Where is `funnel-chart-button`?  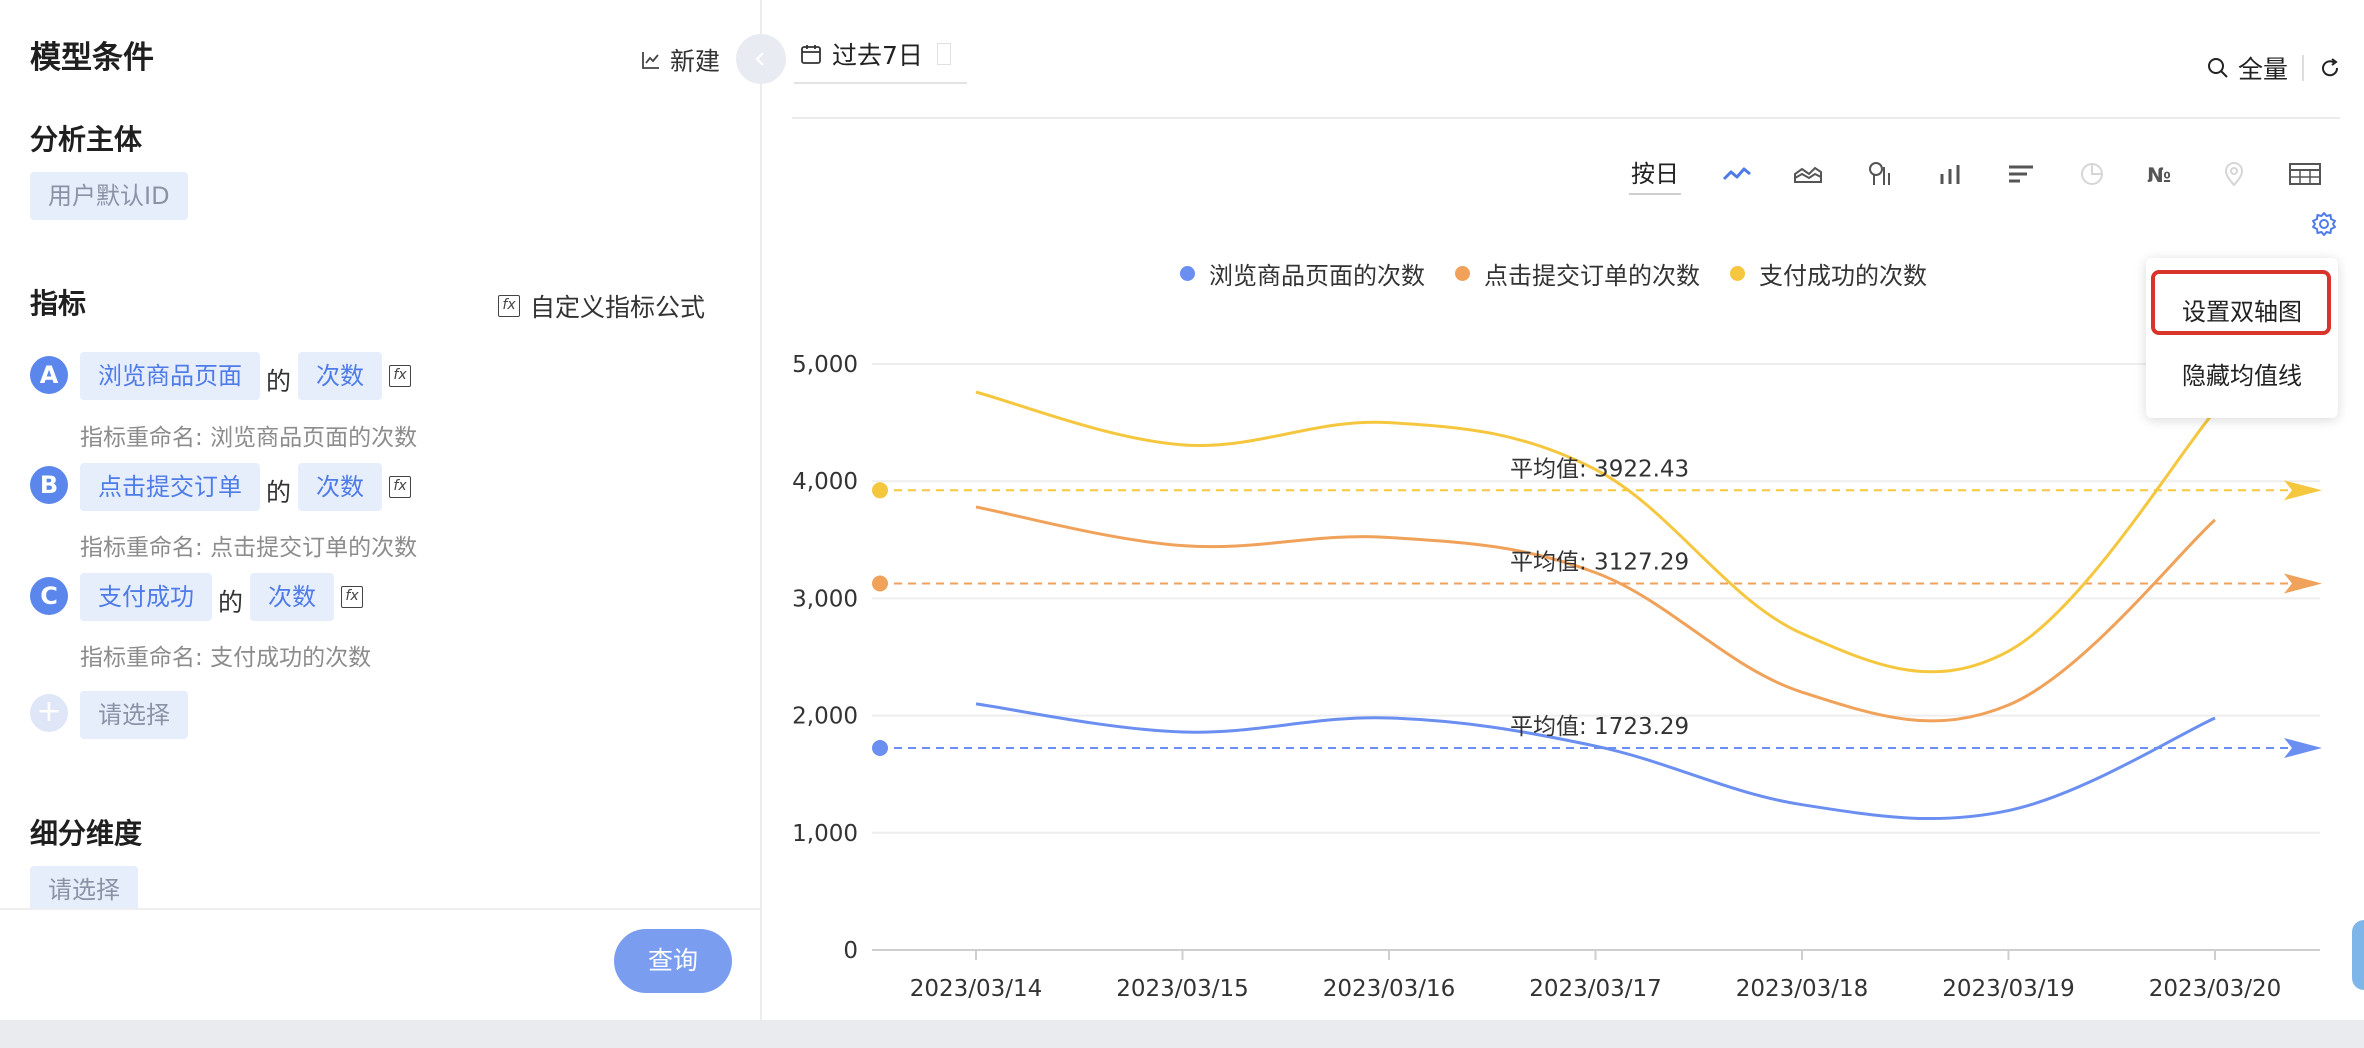 funnel-chart-button is located at coordinates (1878, 174).